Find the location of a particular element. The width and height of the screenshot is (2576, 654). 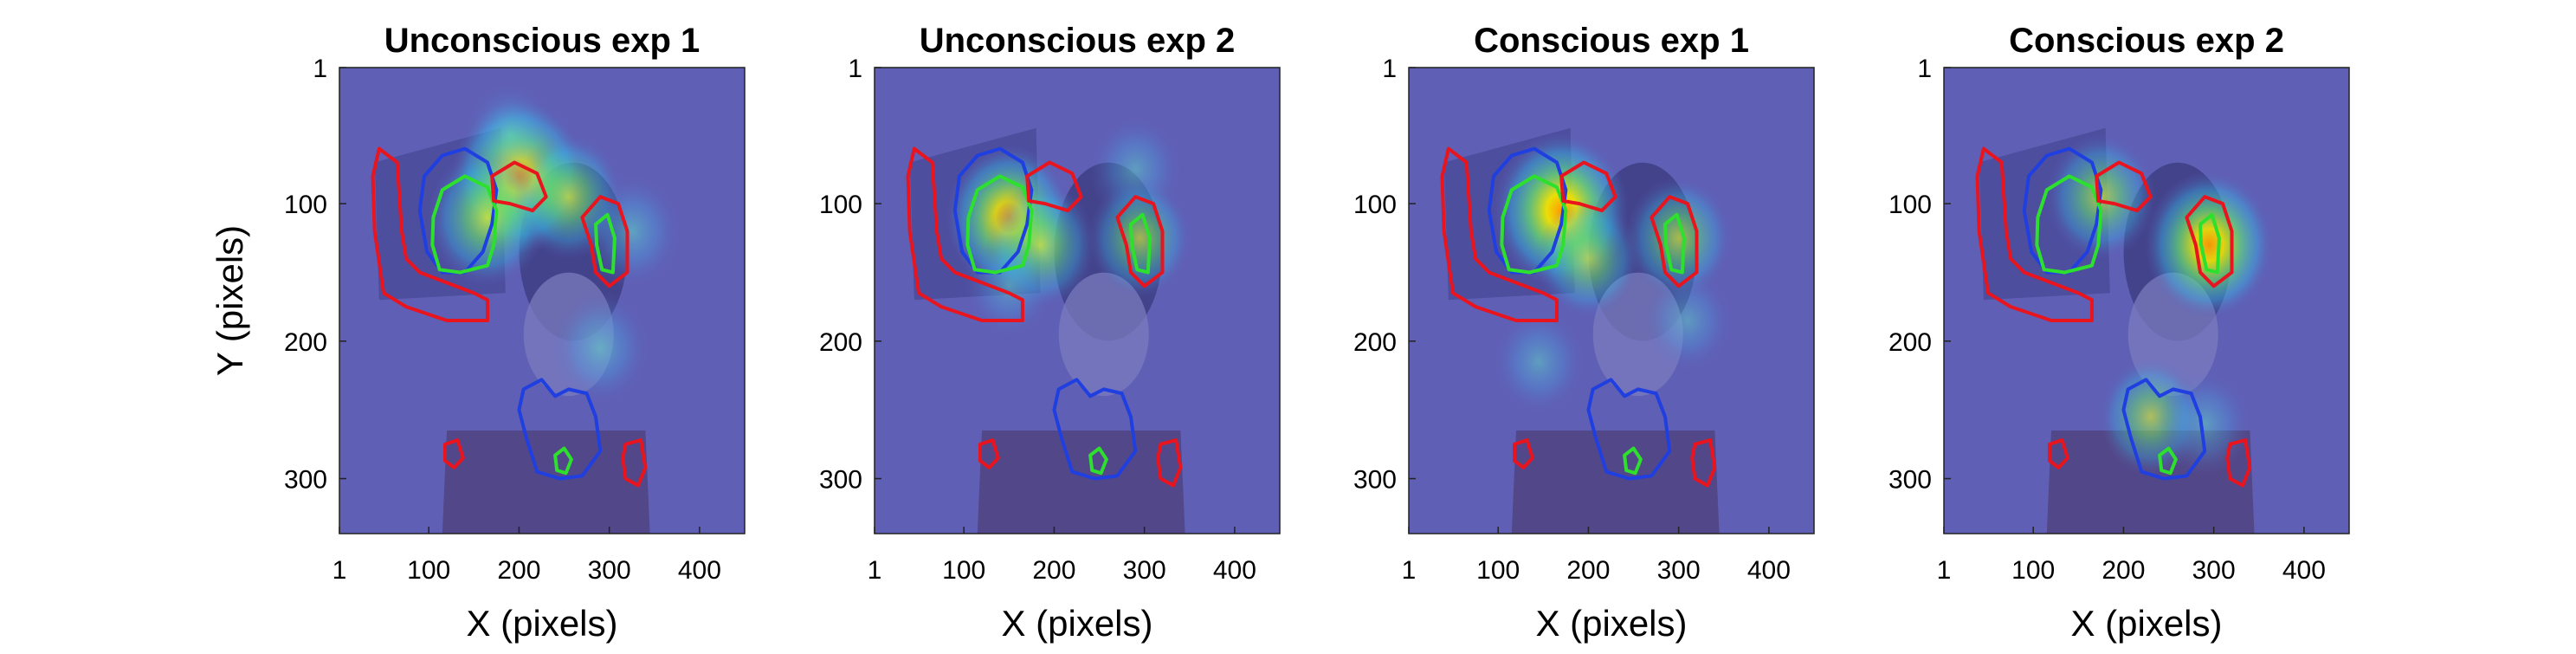

panel-title: Conscious exp 2 is located at coordinates (2146, 41).